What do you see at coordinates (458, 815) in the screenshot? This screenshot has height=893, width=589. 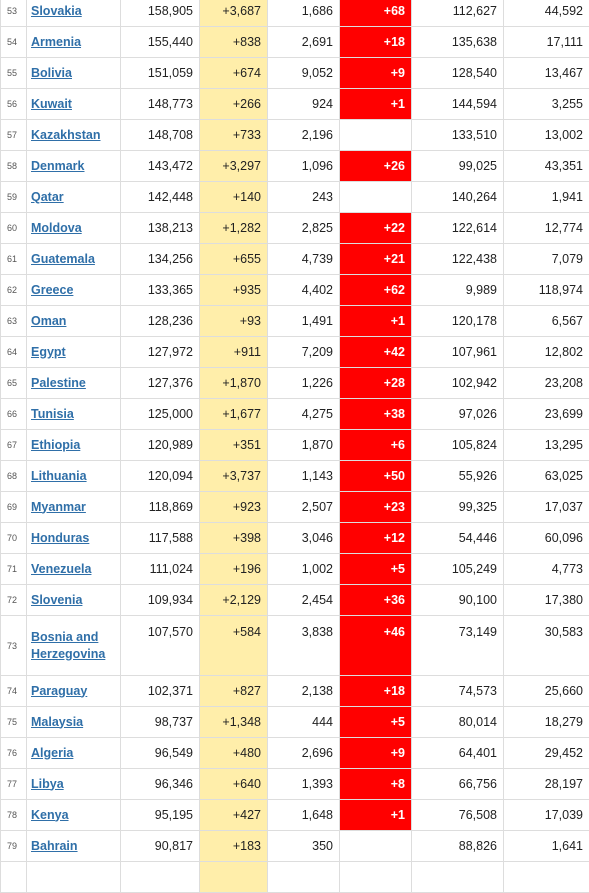 I see `total-recovered-cell: 76,508` at bounding box center [458, 815].